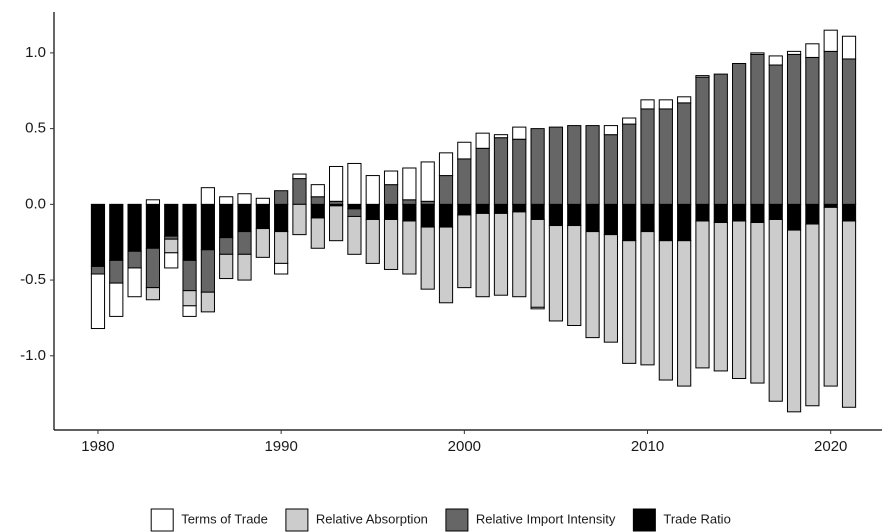  What do you see at coordinates (464, 446) in the screenshot?
I see `x-tick-label: 2000` at bounding box center [464, 446].